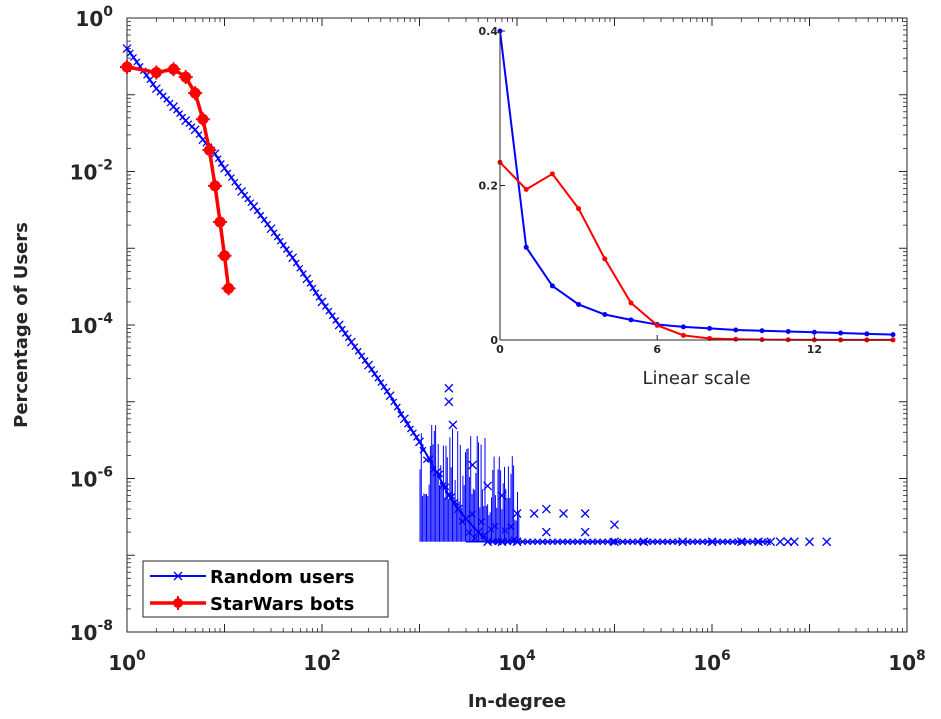  Describe the element at coordinates (696, 378) in the screenshot. I see `inset-x-axis-label: Linear scale` at that location.